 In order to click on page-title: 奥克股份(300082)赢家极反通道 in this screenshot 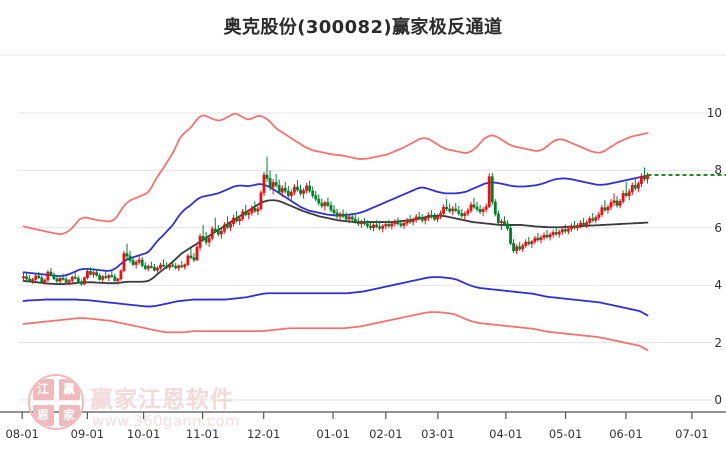, I will do `click(363, 27)`.